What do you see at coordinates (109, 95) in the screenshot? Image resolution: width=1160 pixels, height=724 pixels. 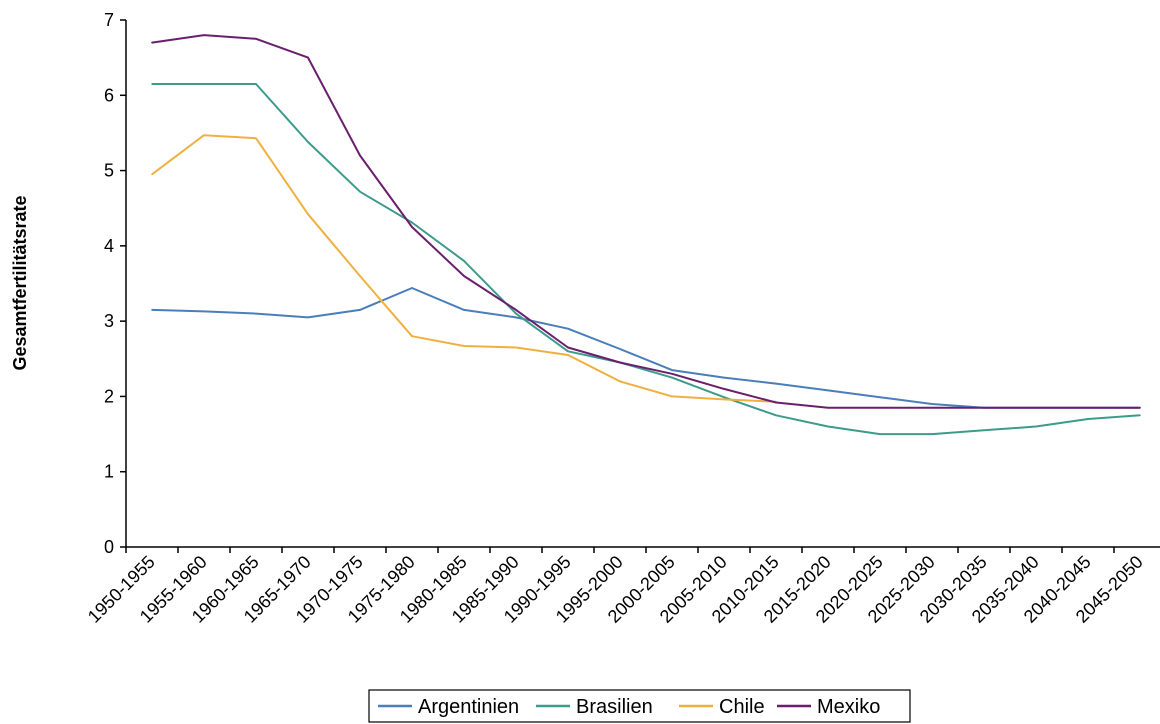 I see `y-tick-label: 6` at bounding box center [109, 95].